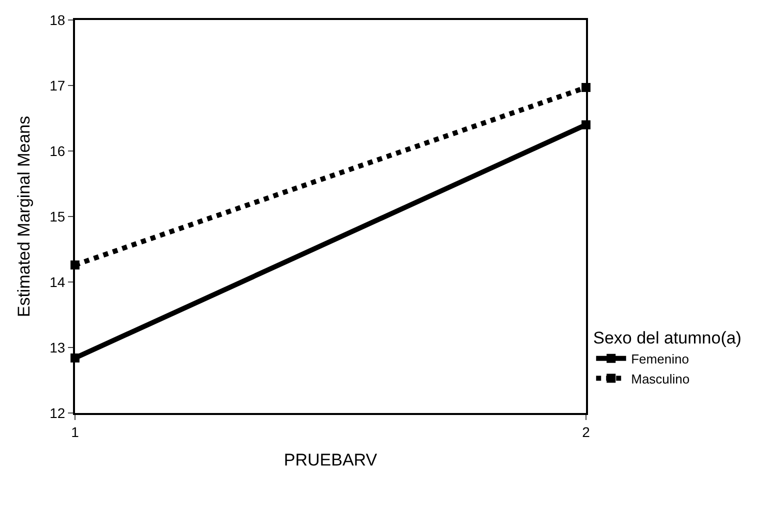 The height and width of the screenshot is (513, 776). Describe the element at coordinates (660, 378) in the screenshot. I see `legend-label: Masculino` at that location.